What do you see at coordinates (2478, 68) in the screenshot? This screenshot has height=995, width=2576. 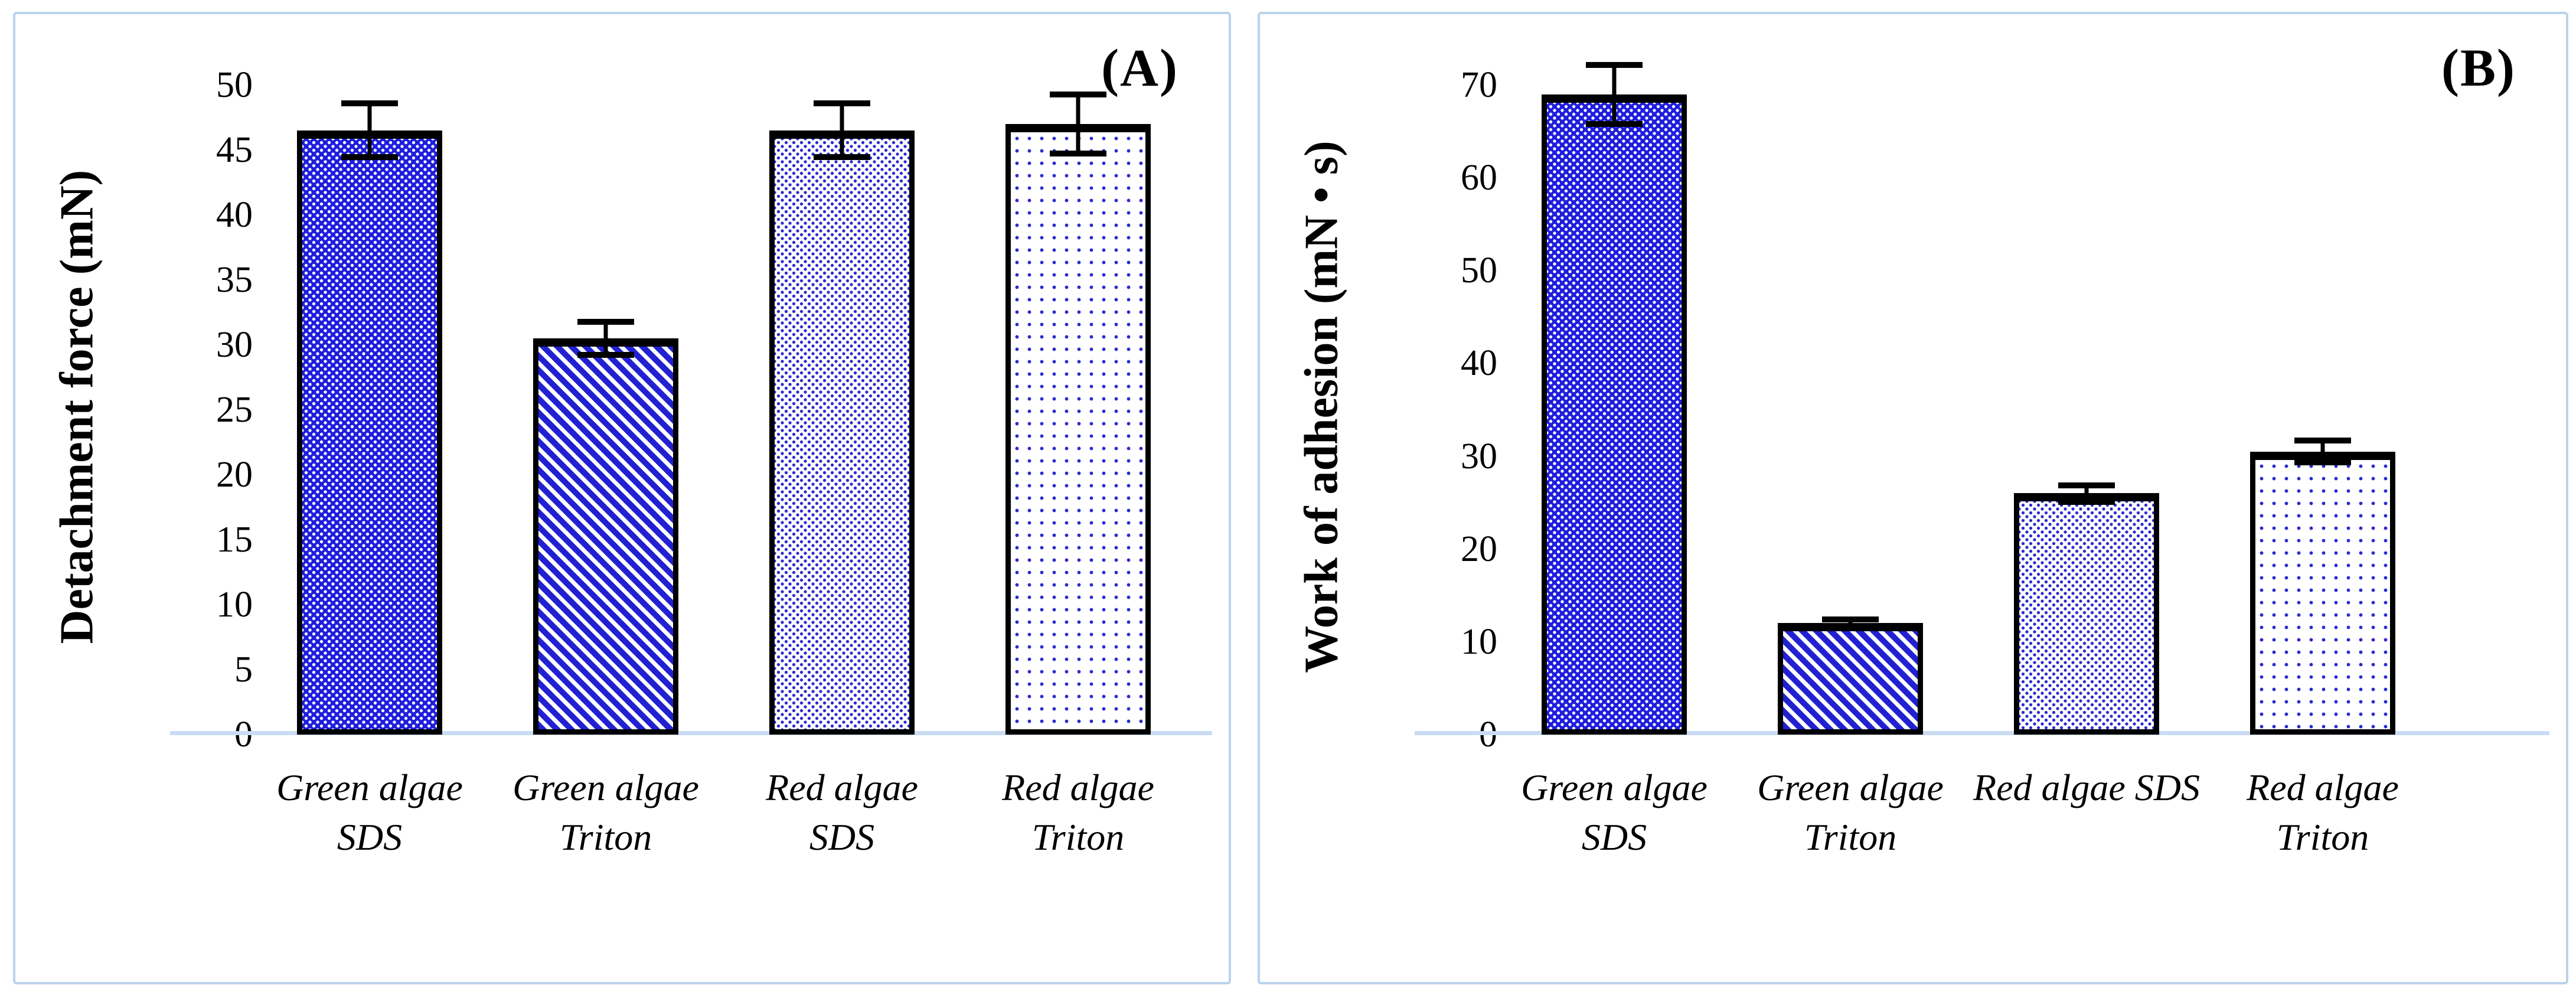 I see `panel-letter: (B)` at bounding box center [2478, 68].